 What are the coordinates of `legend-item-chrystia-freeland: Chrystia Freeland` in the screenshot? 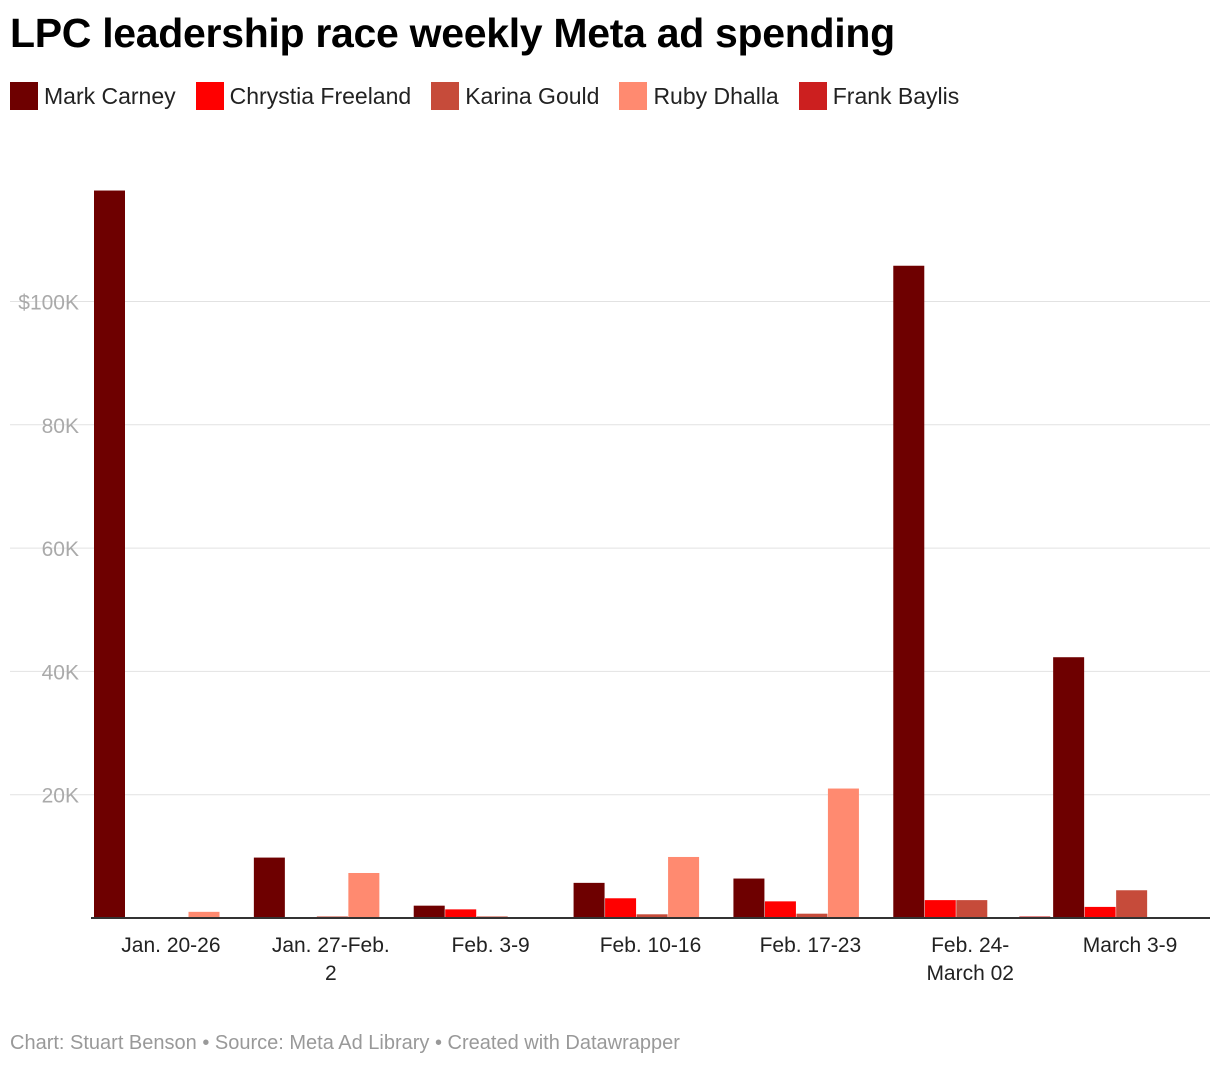 It's located at (303, 96).